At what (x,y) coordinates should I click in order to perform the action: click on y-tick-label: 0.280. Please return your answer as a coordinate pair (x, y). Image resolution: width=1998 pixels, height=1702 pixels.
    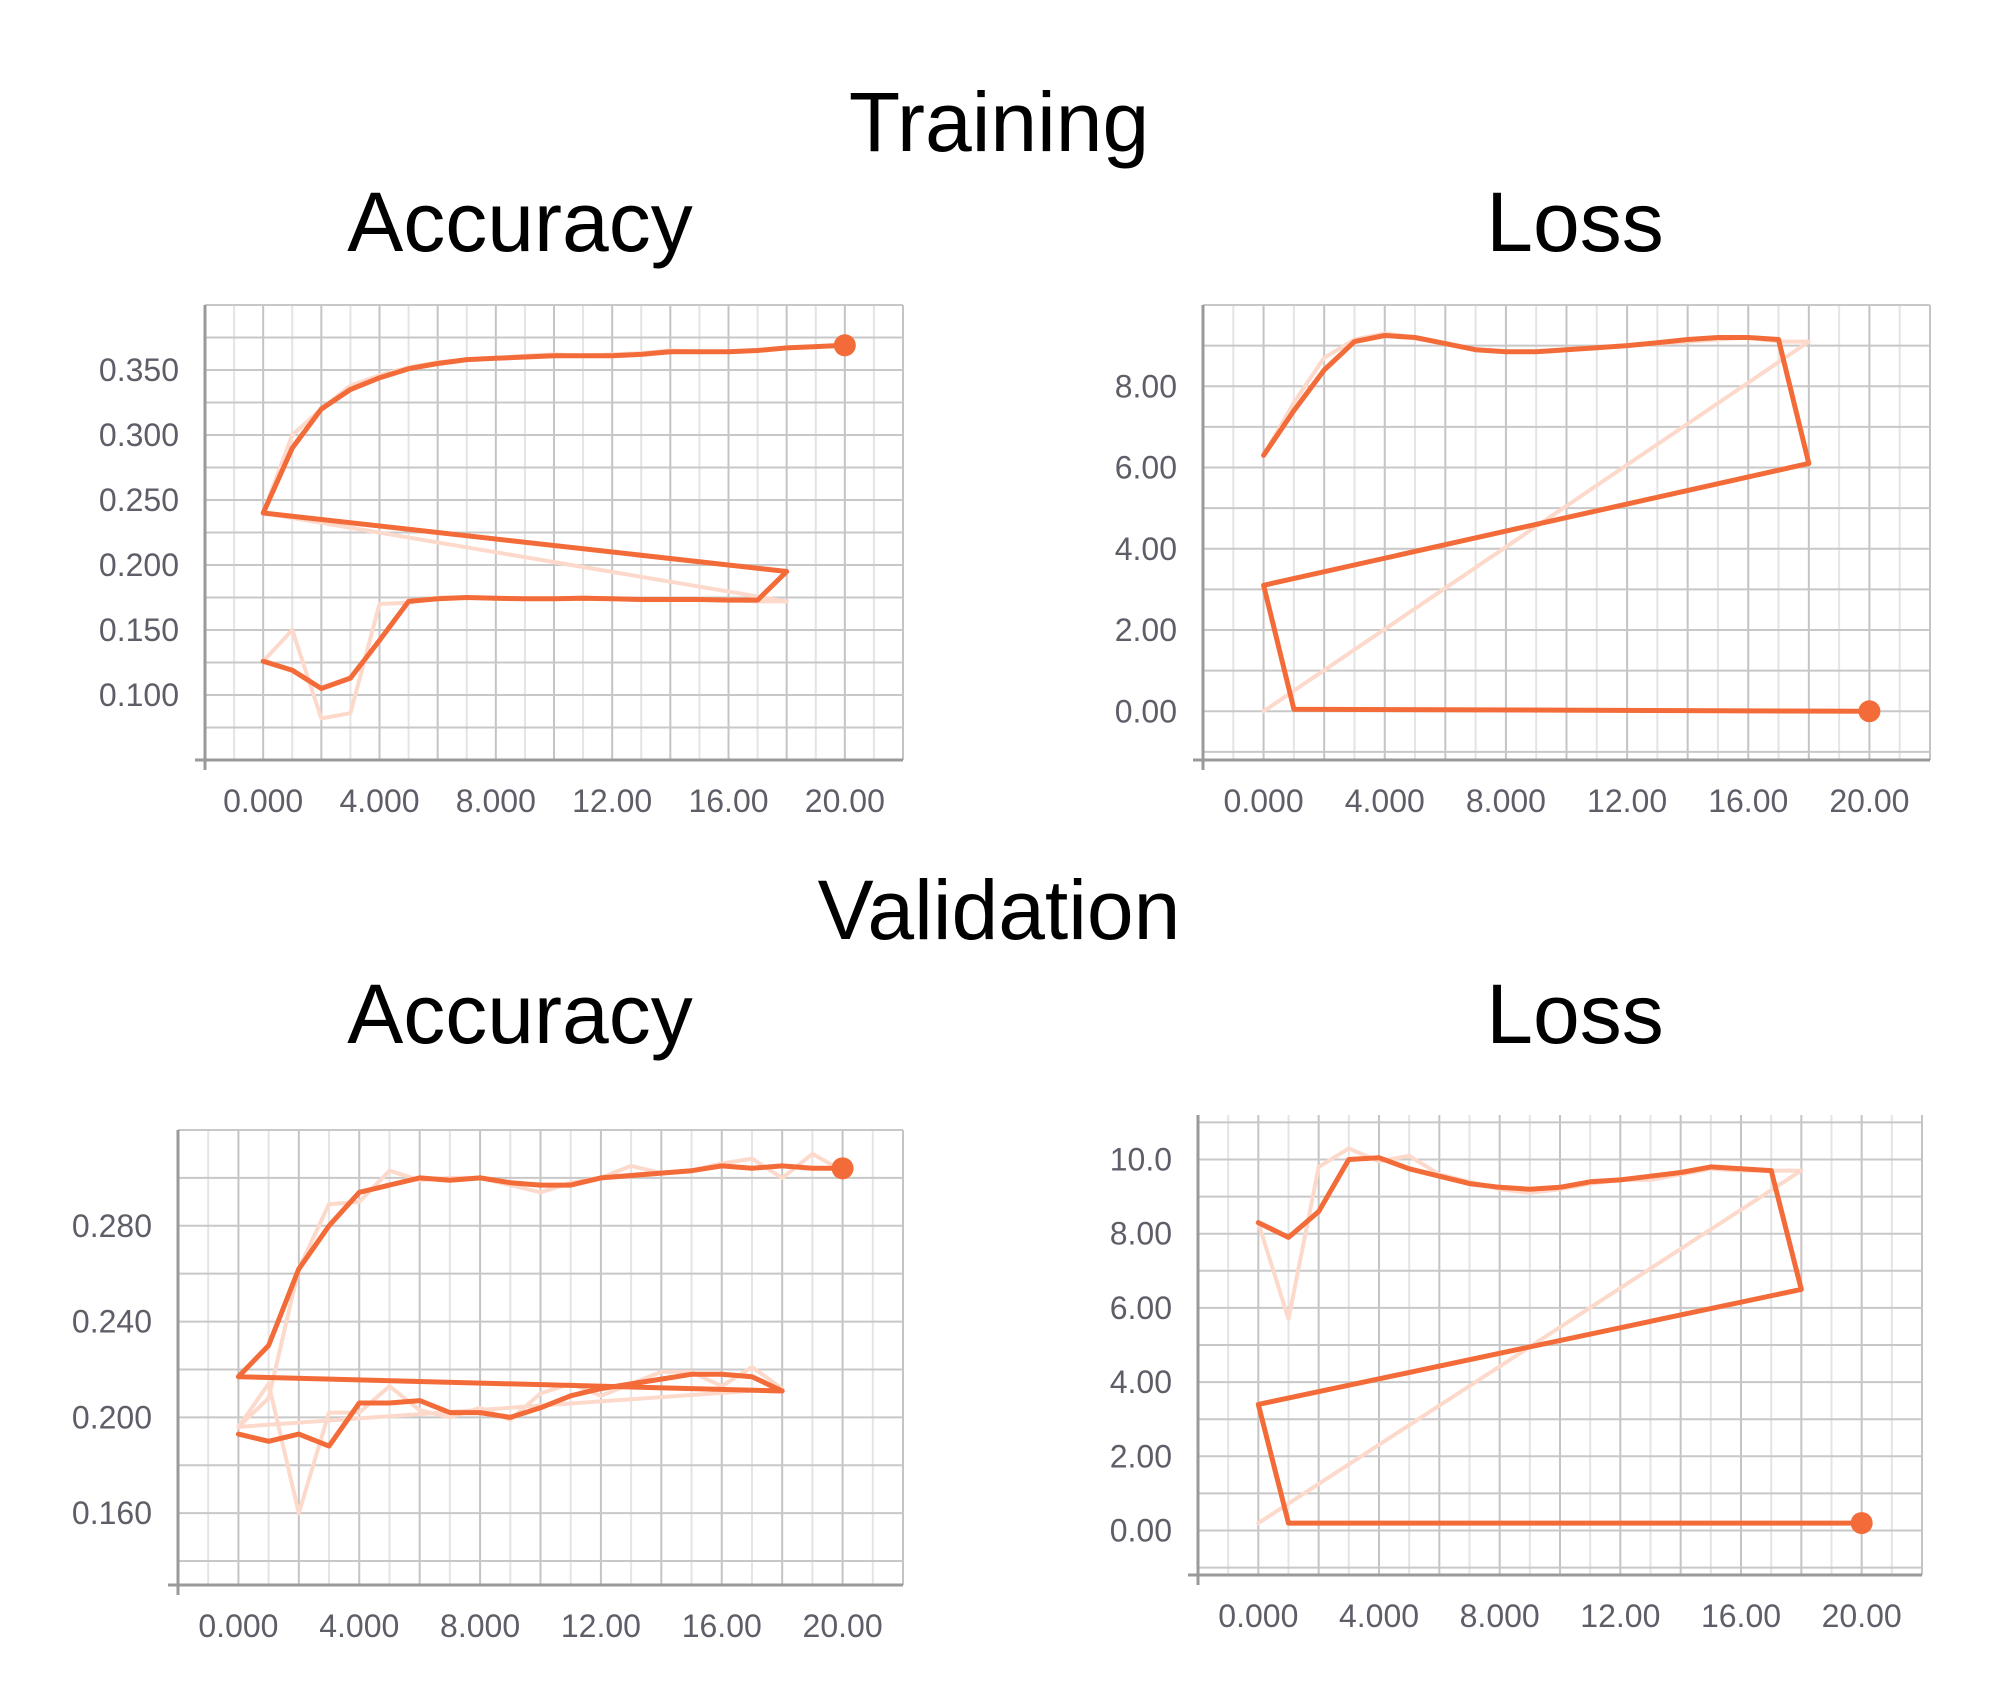
    Looking at the image, I should click on (112, 1226).